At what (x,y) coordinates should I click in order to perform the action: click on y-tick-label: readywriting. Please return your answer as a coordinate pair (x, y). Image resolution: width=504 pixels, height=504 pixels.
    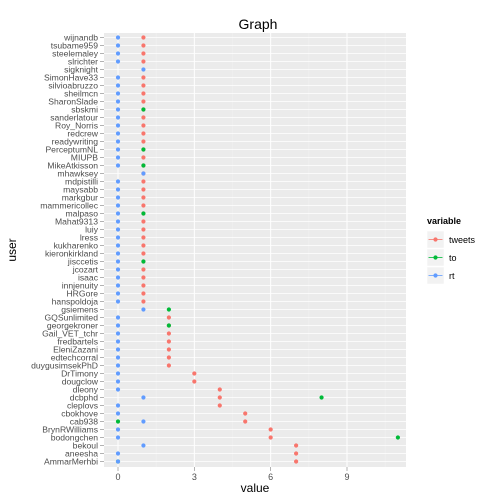
    Looking at the image, I should click on (75, 142).